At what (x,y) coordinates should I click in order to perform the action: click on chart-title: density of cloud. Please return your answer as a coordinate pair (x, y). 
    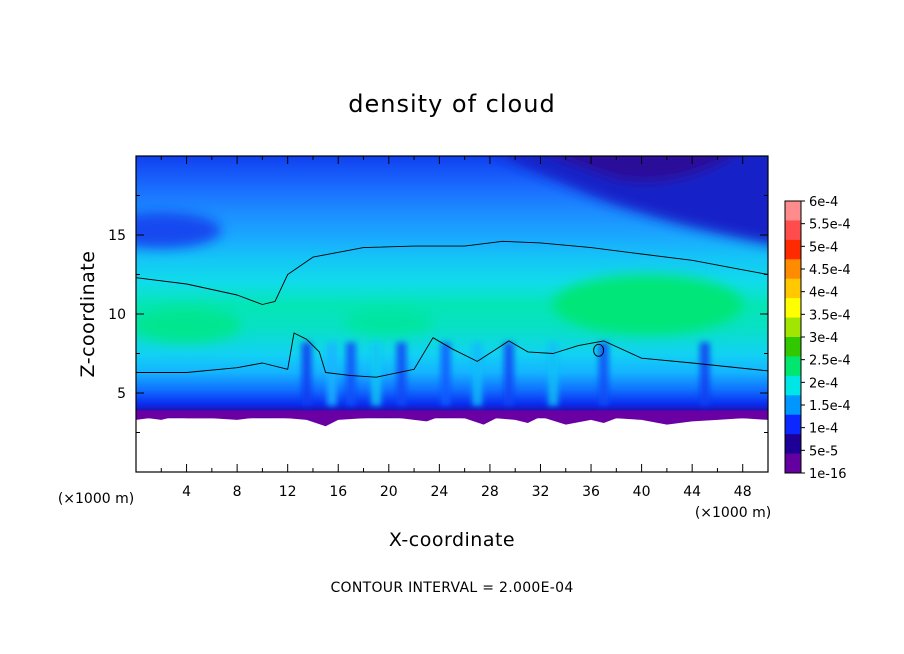
    Looking at the image, I should click on (451, 104).